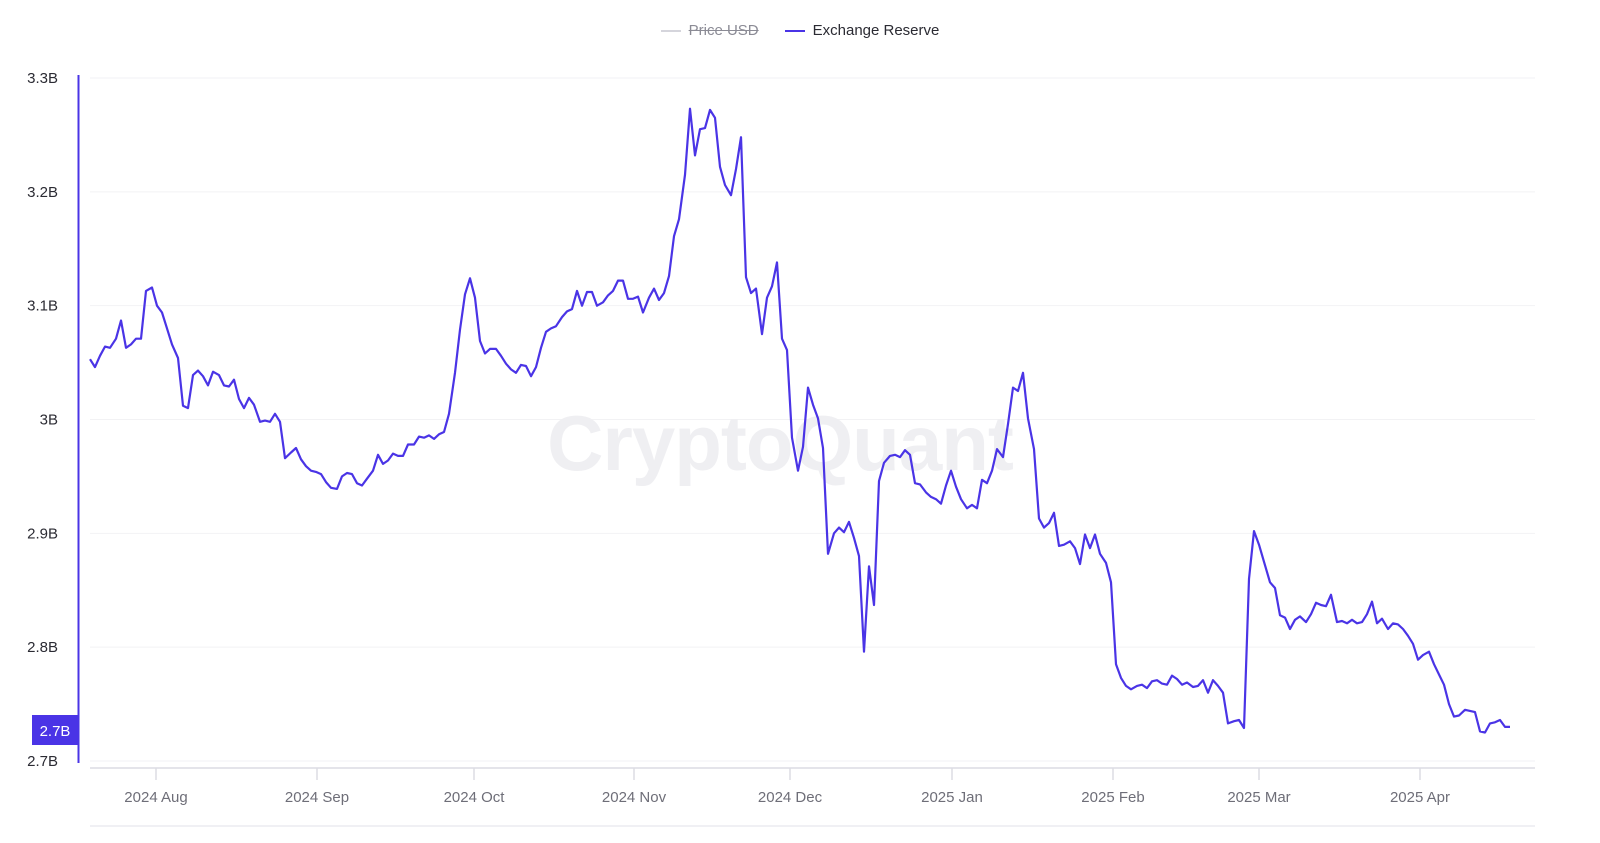 This screenshot has height=843, width=1600. What do you see at coordinates (42, 761) in the screenshot?
I see `y-tick-label: 2.7B` at bounding box center [42, 761].